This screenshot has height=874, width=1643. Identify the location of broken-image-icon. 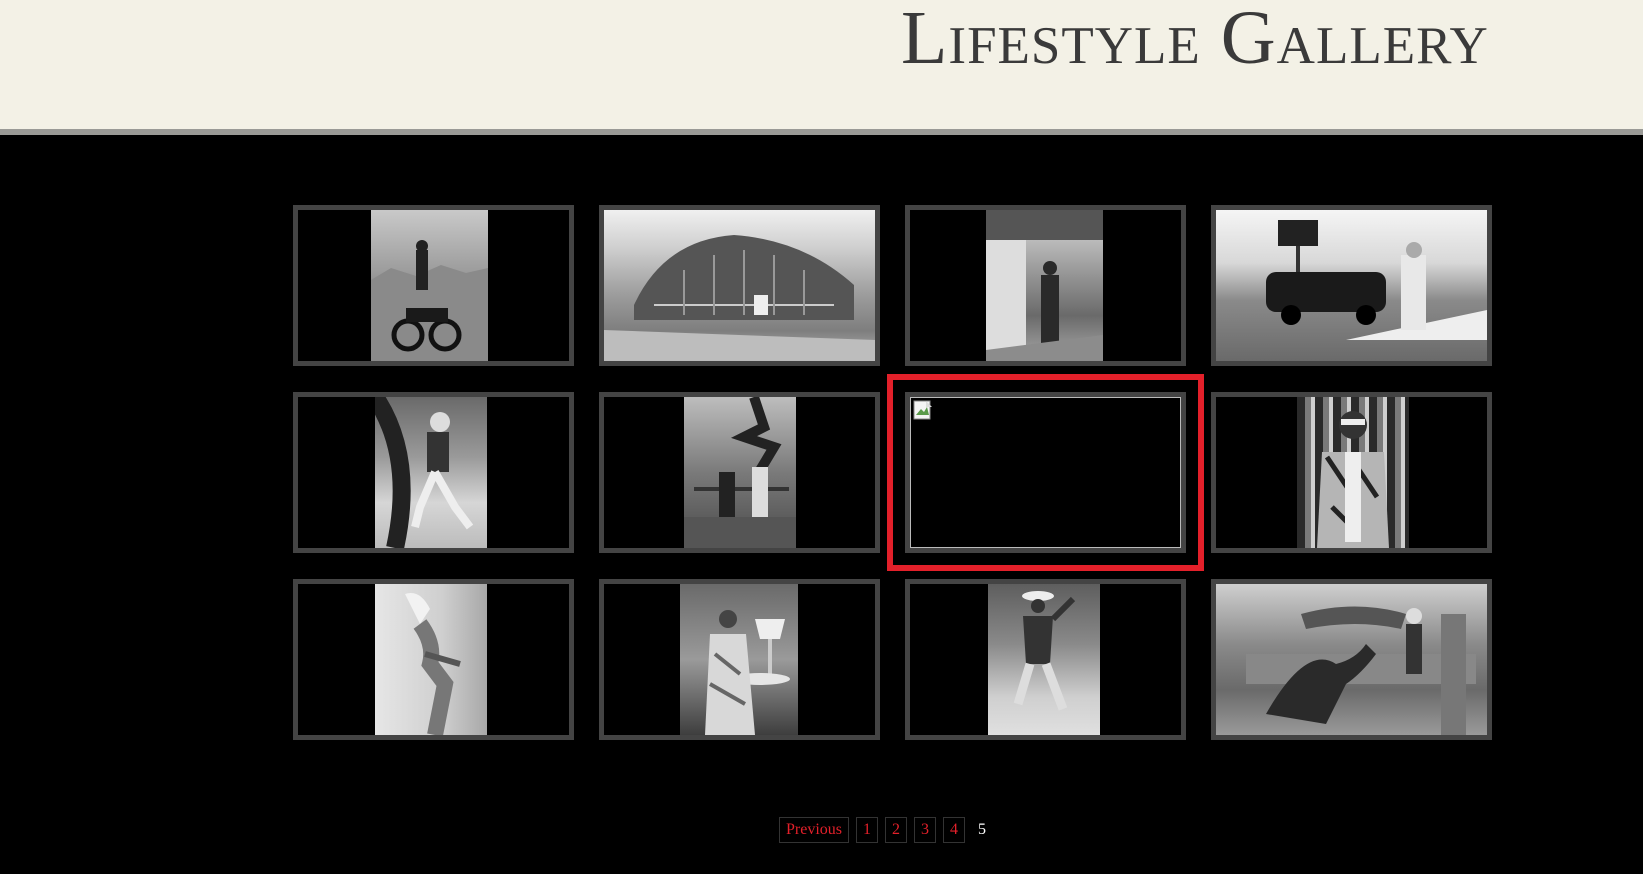
(922, 410).